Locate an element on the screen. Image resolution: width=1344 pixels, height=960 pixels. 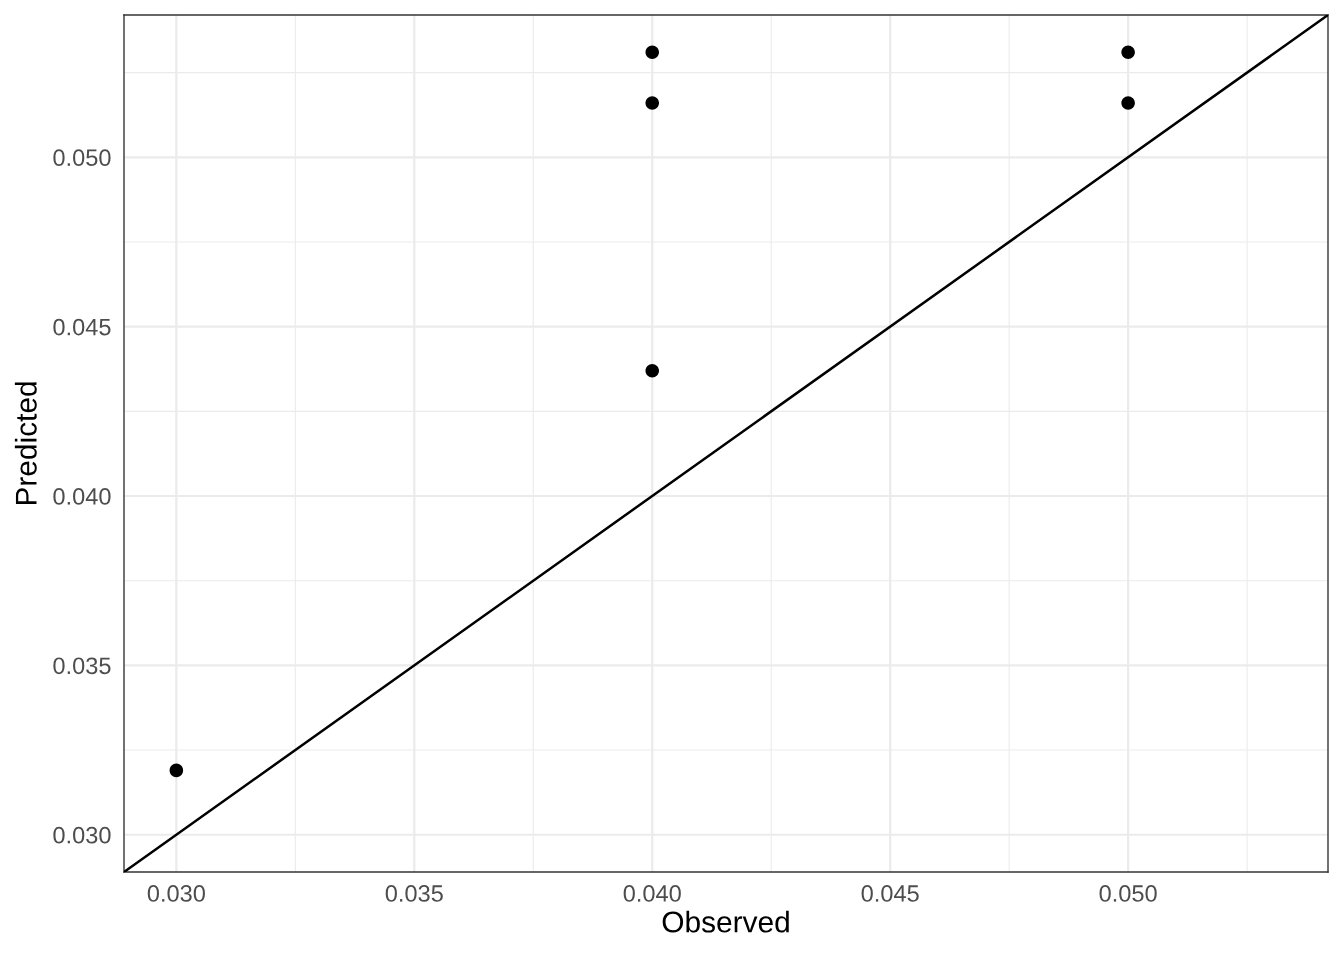
y-axis-title: Predicted is located at coordinates (25, 443).